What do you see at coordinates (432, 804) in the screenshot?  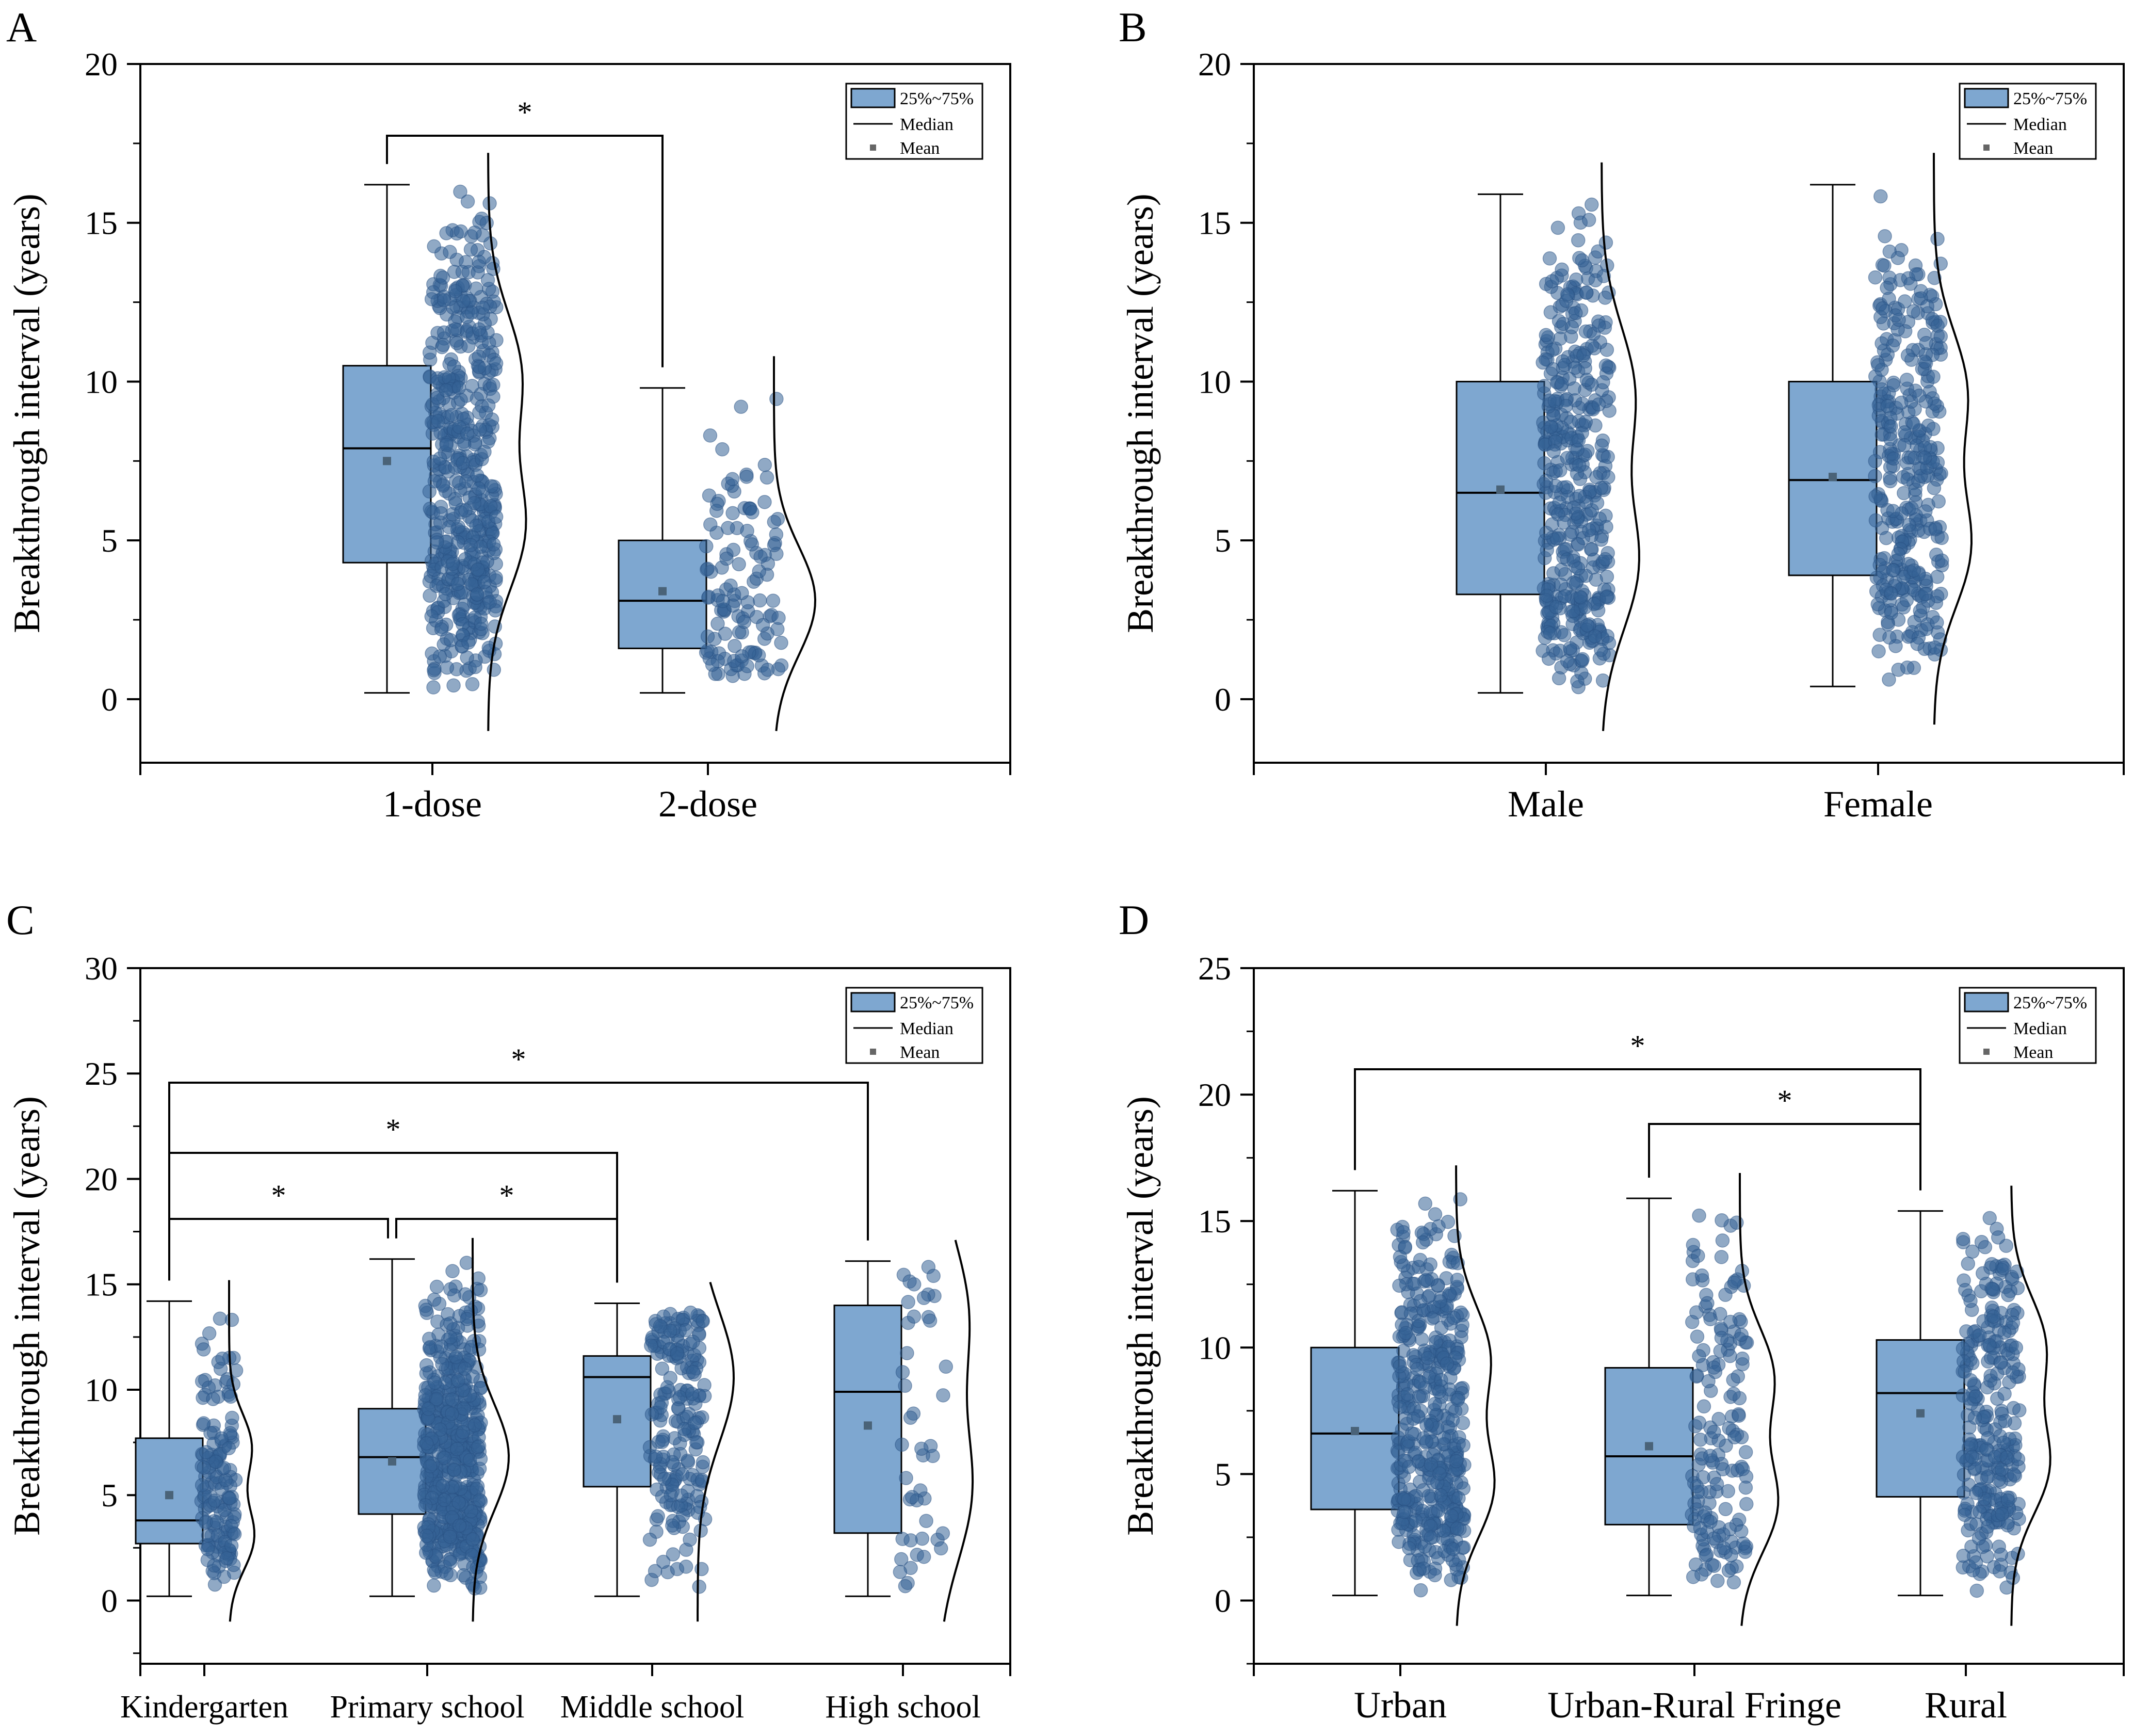 I see `x-category-label: 1-dose` at bounding box center [432, 804].